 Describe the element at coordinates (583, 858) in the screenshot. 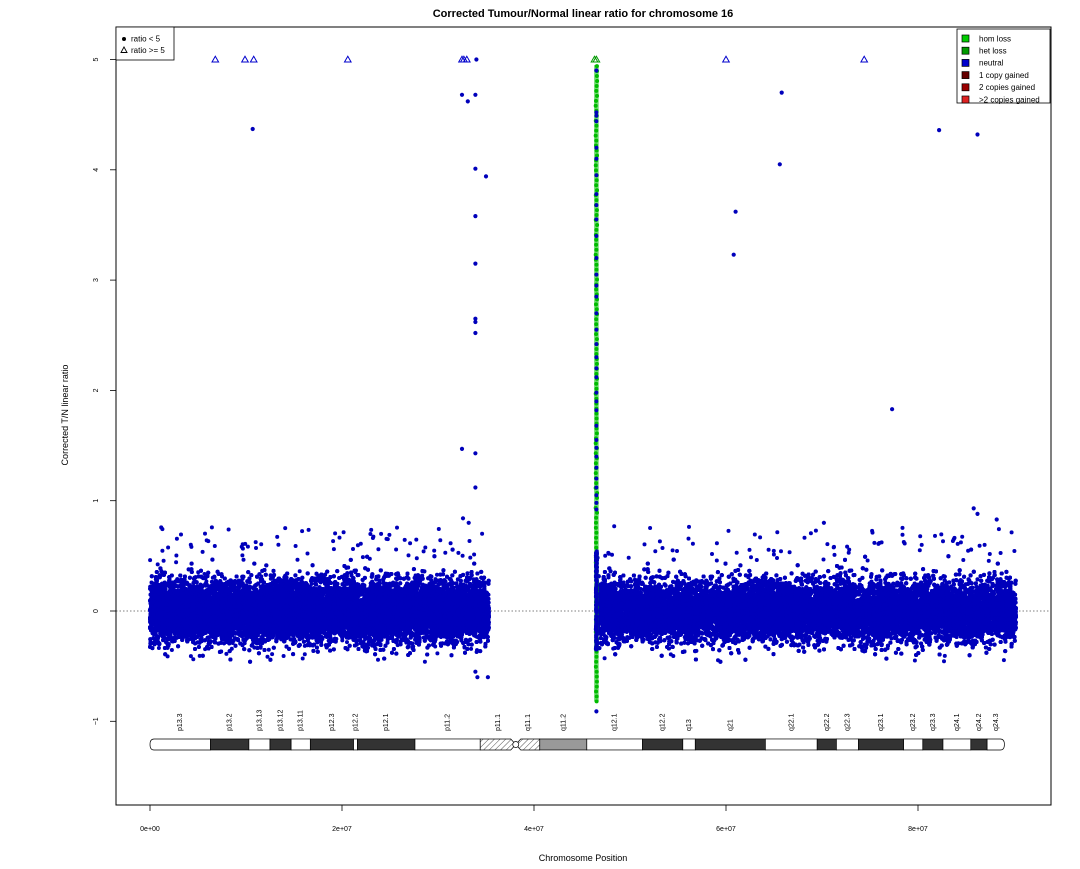

I see `x-axis-label: Chromosome Position` at that location.